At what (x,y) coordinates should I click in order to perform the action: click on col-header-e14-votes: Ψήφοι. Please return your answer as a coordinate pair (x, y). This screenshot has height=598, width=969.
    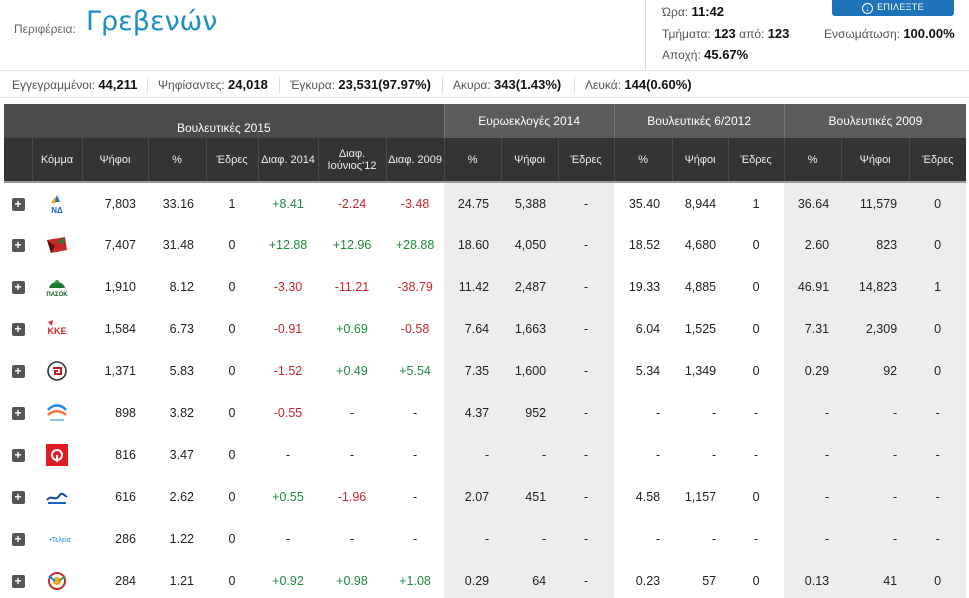
    Looking at the image, I should click on (529, 160).